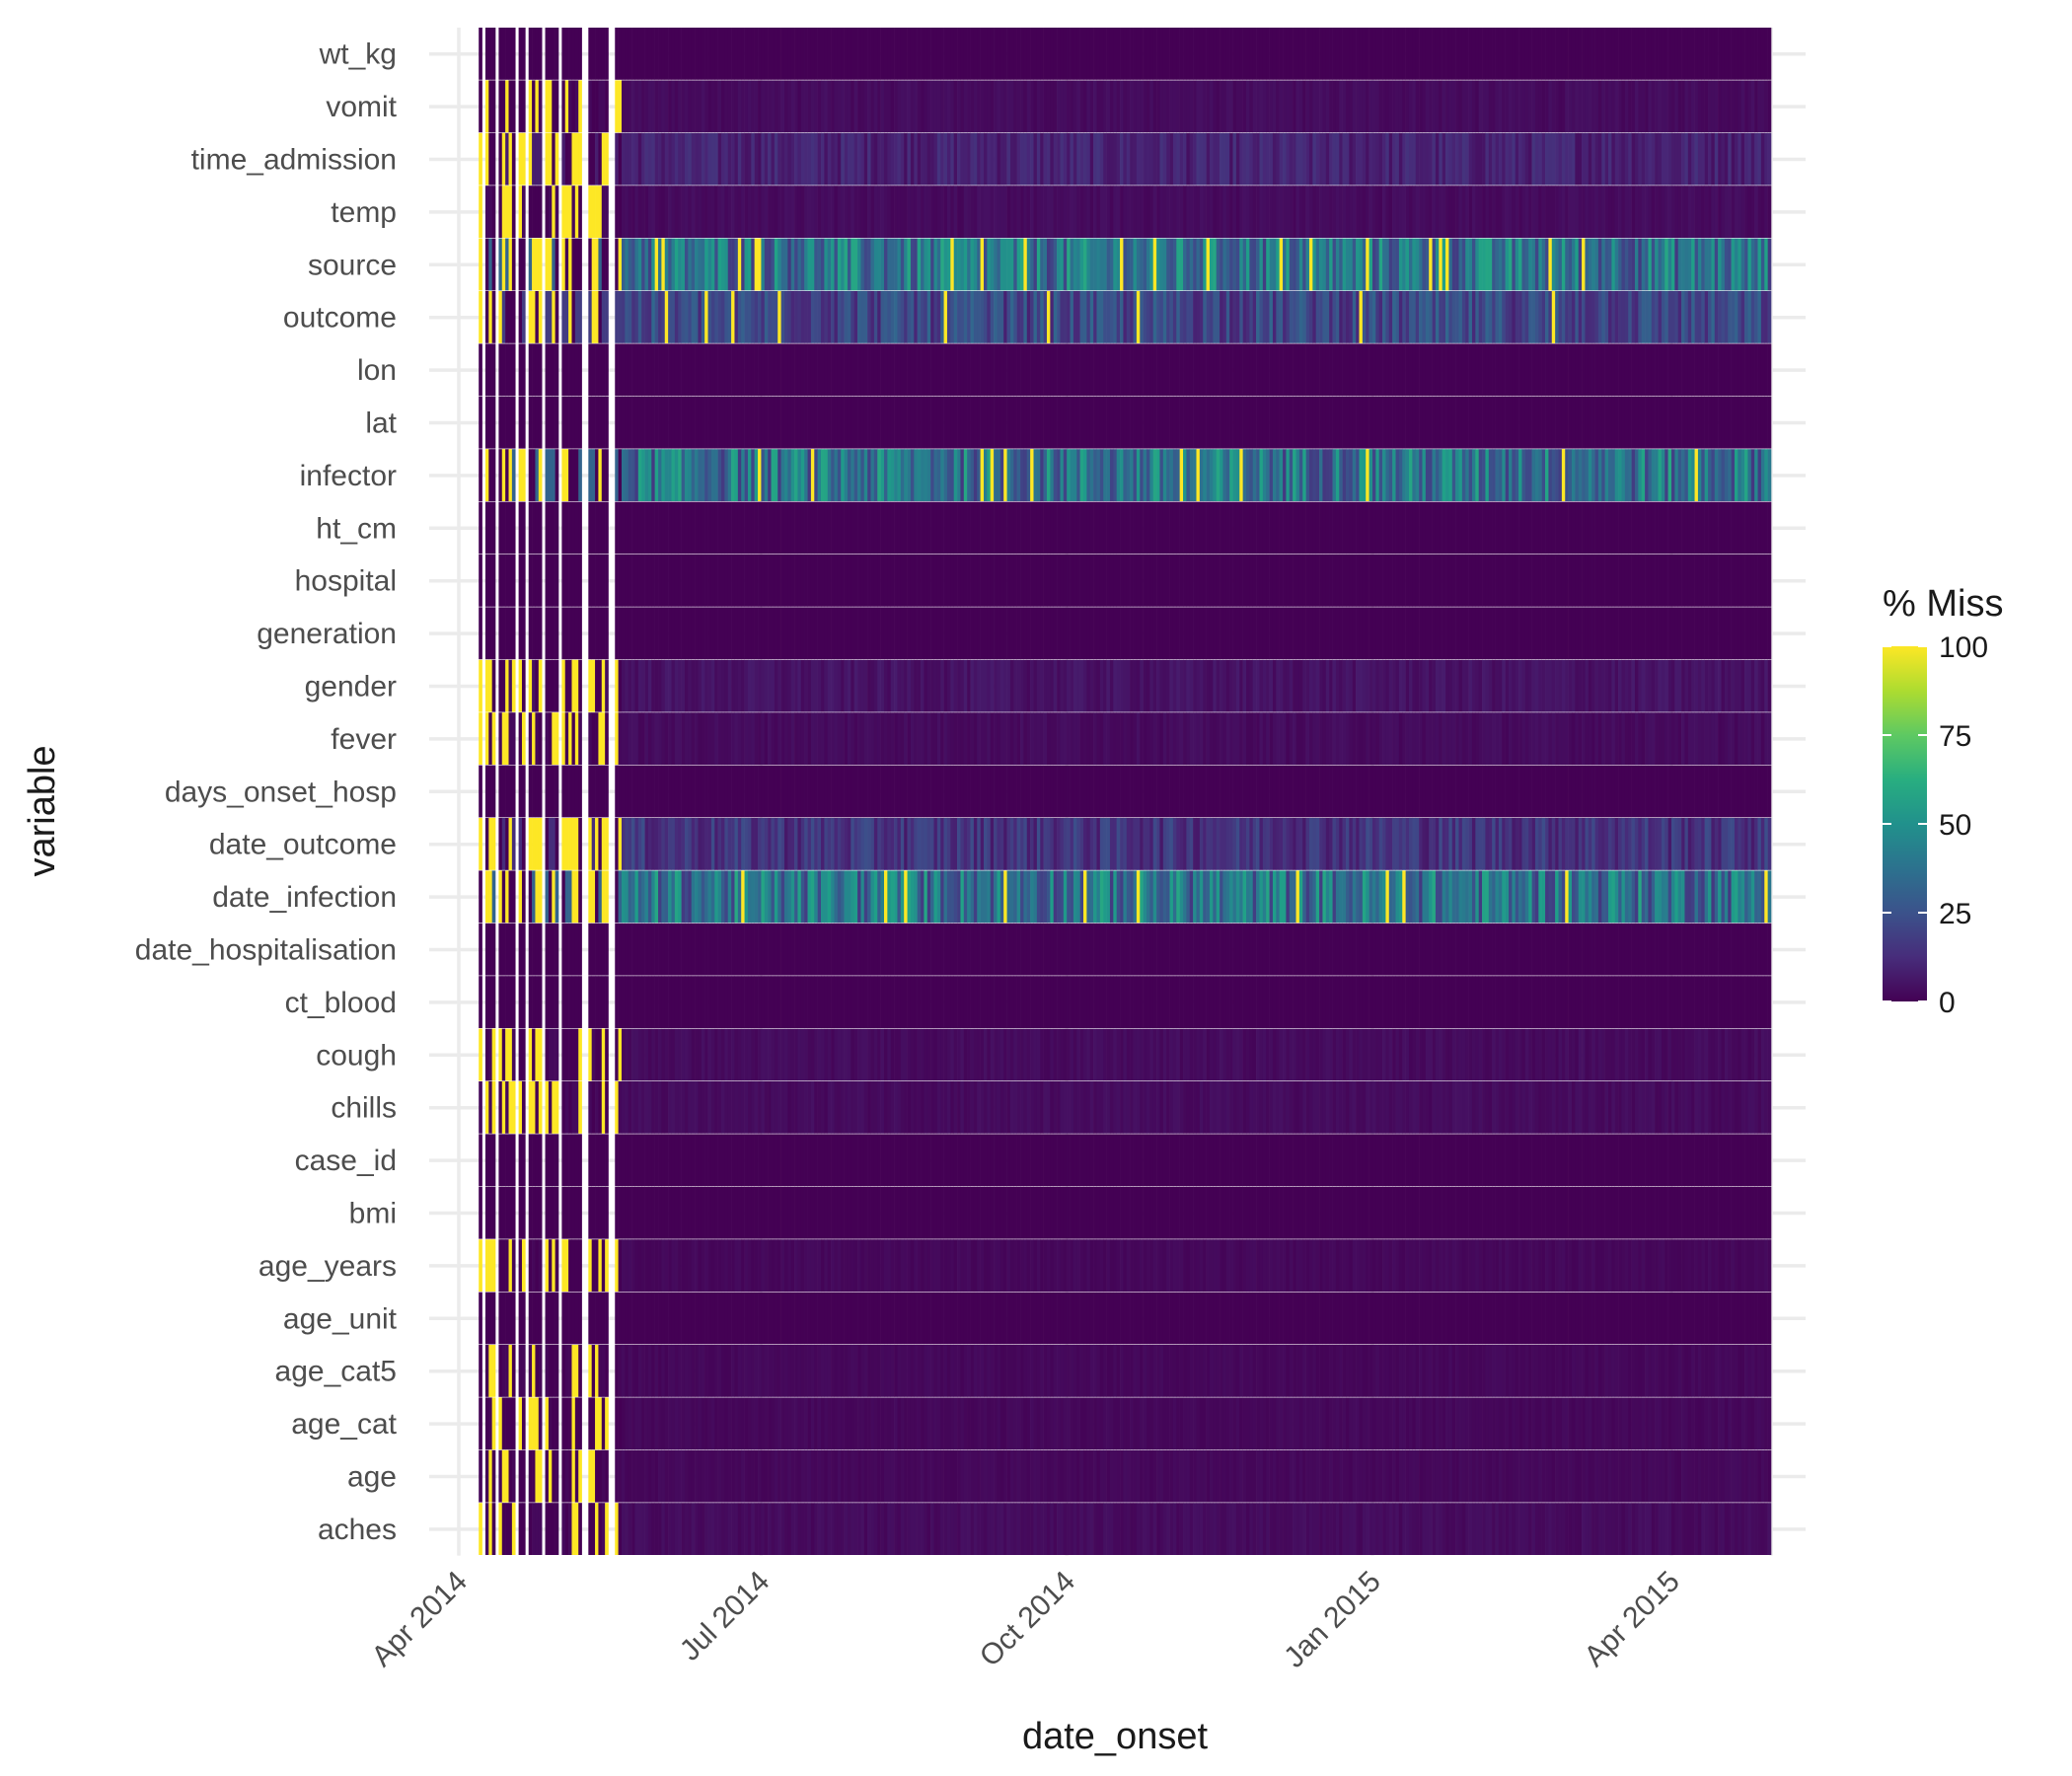 The image size is (2072, 1776). Describe the element at coordinates (1126, 158) in the screenshot. I see `heatmap-row-time_admission` at that location.